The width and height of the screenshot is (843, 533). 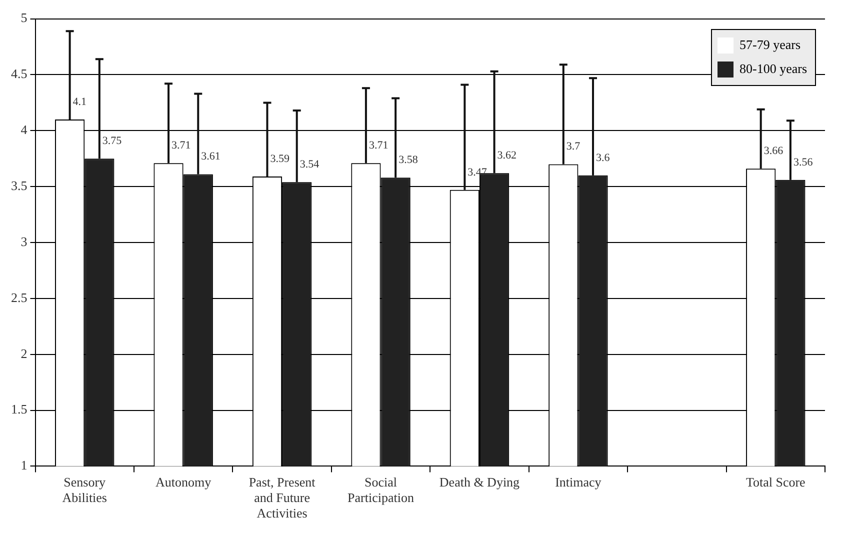 What do you see at coordinates (774, 151) in the screenshot?
I see `data-label: 3.66` at bounding box center [774, 151].